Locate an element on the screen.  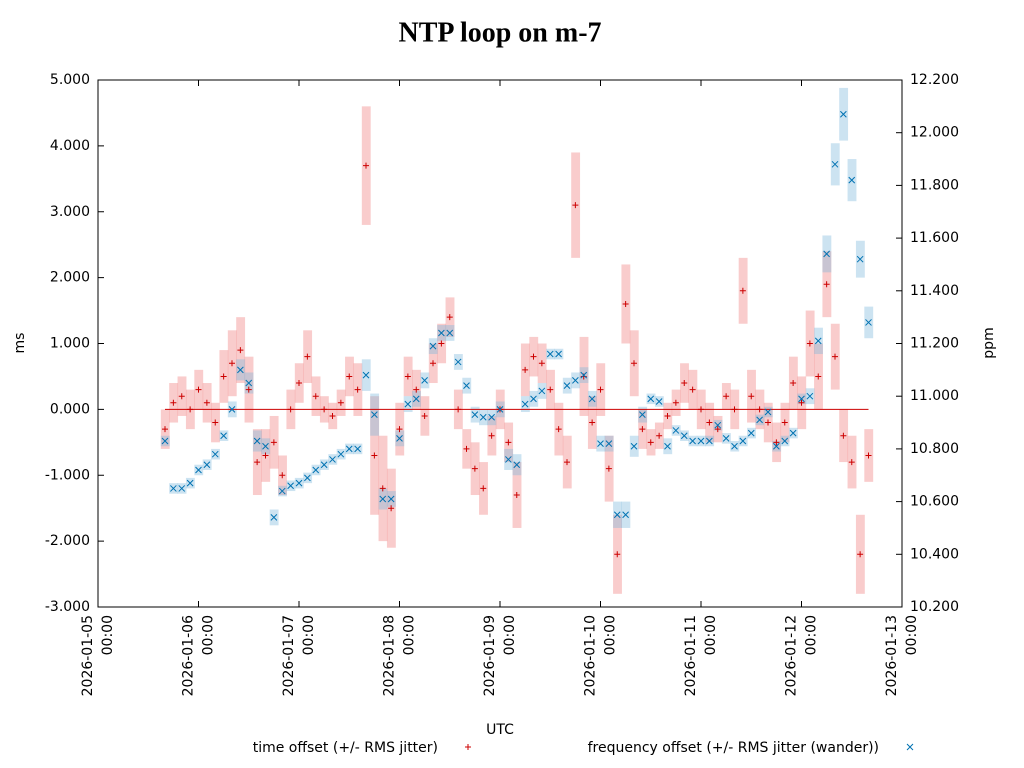
y-tick-label: -1.000 is located at coordinates (67, 475).